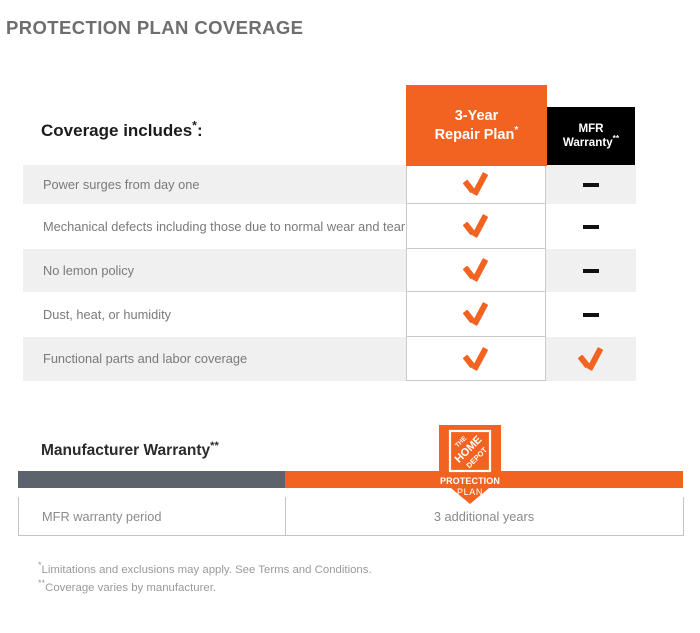 The image size is (700, 633). I want to click on coverage-feature-label: Functional parts and labor coverage, so click(145, 359).